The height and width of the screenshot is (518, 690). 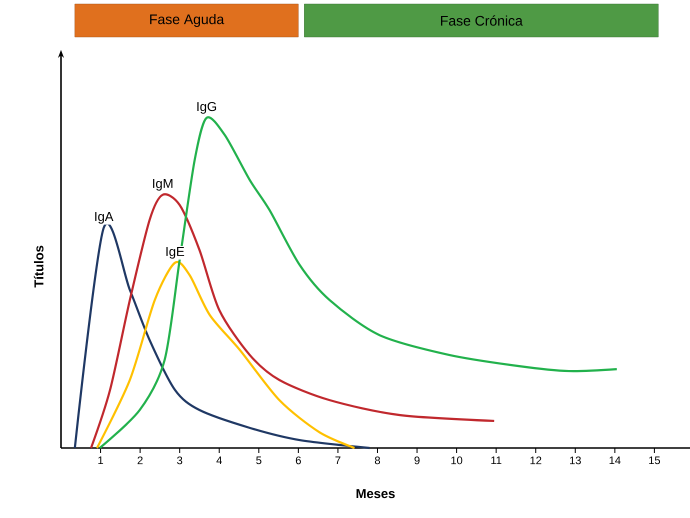 What do you see at coordinates (377, 460) in the screenshot?
I see `x-tick-label: 8` at bounding box center [377, 460].